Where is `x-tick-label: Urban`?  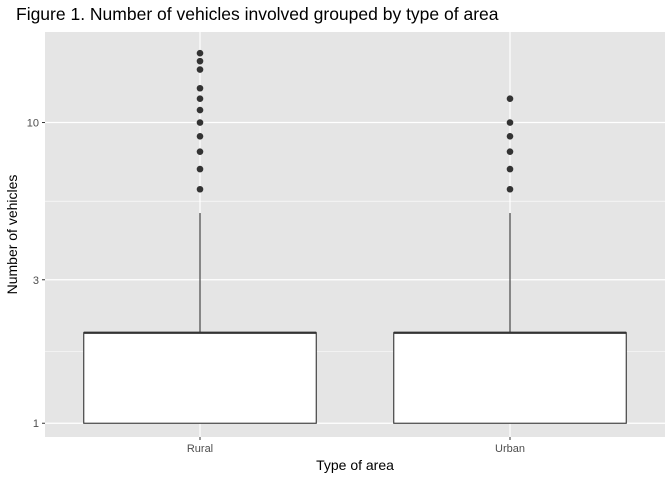 x-tick-label: Urban is located at coordinates (510, 449).